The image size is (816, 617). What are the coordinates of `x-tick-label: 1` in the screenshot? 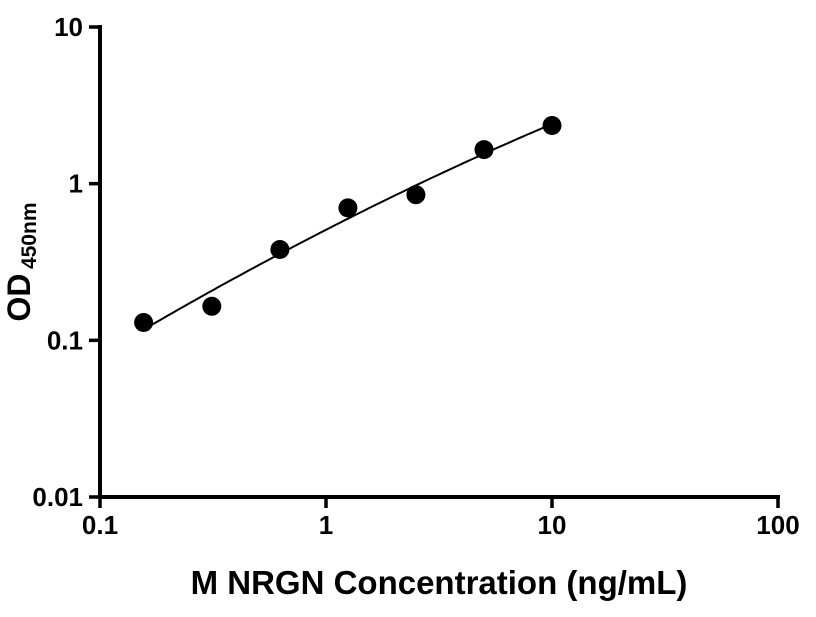 It's located at (326, 525).